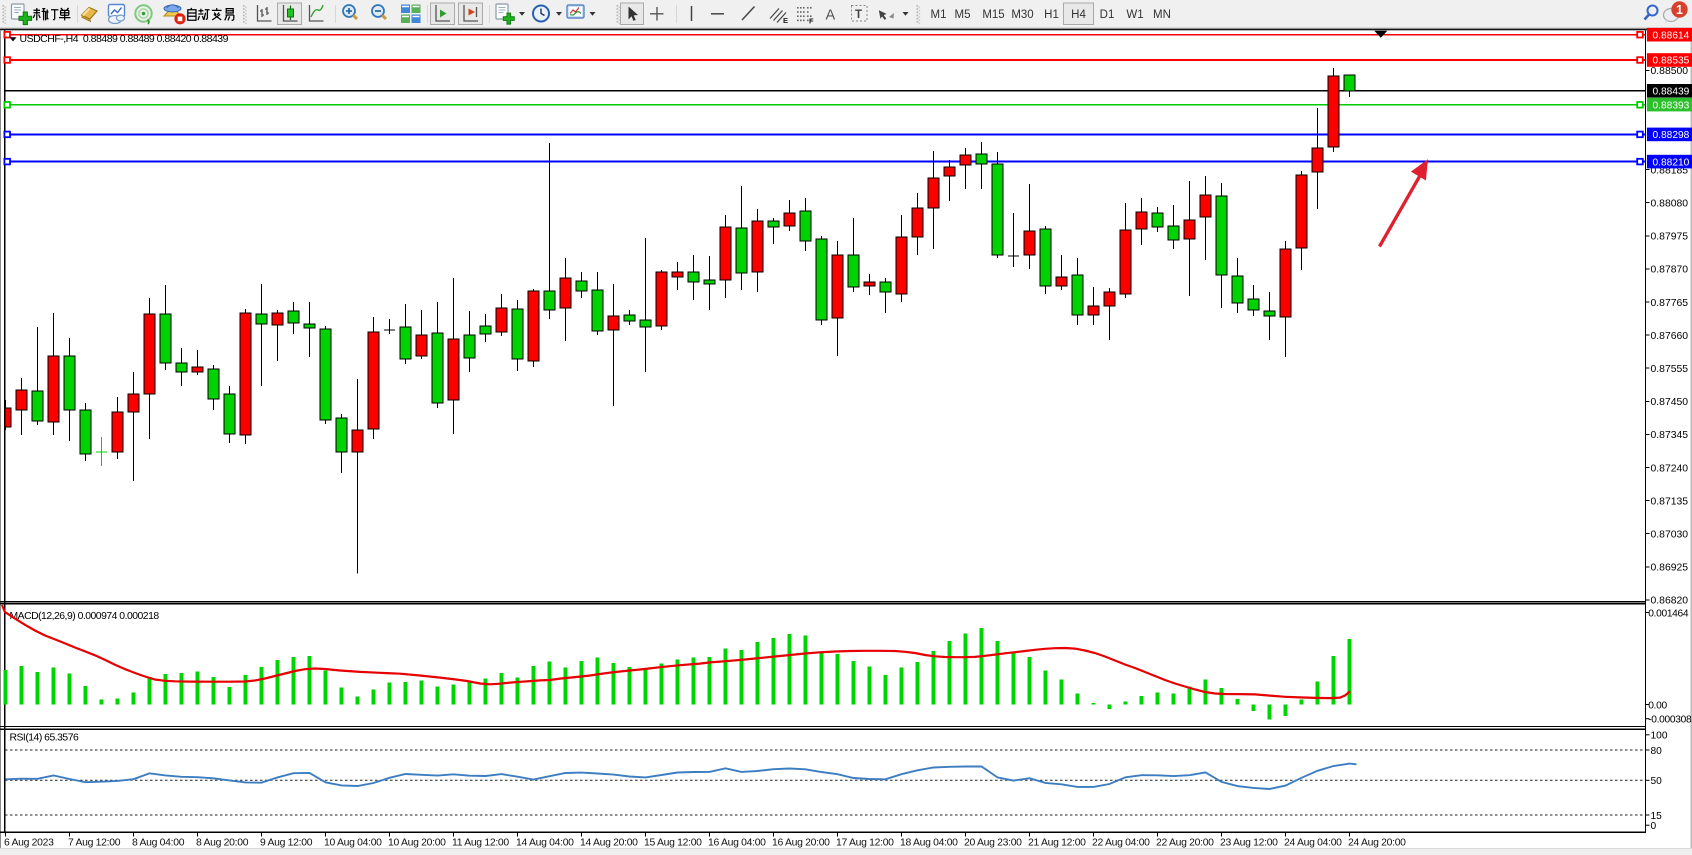  Describe the element at coordinates (1670, 535) in the screenshot. I see `svg-text: 0.87030` at that location.